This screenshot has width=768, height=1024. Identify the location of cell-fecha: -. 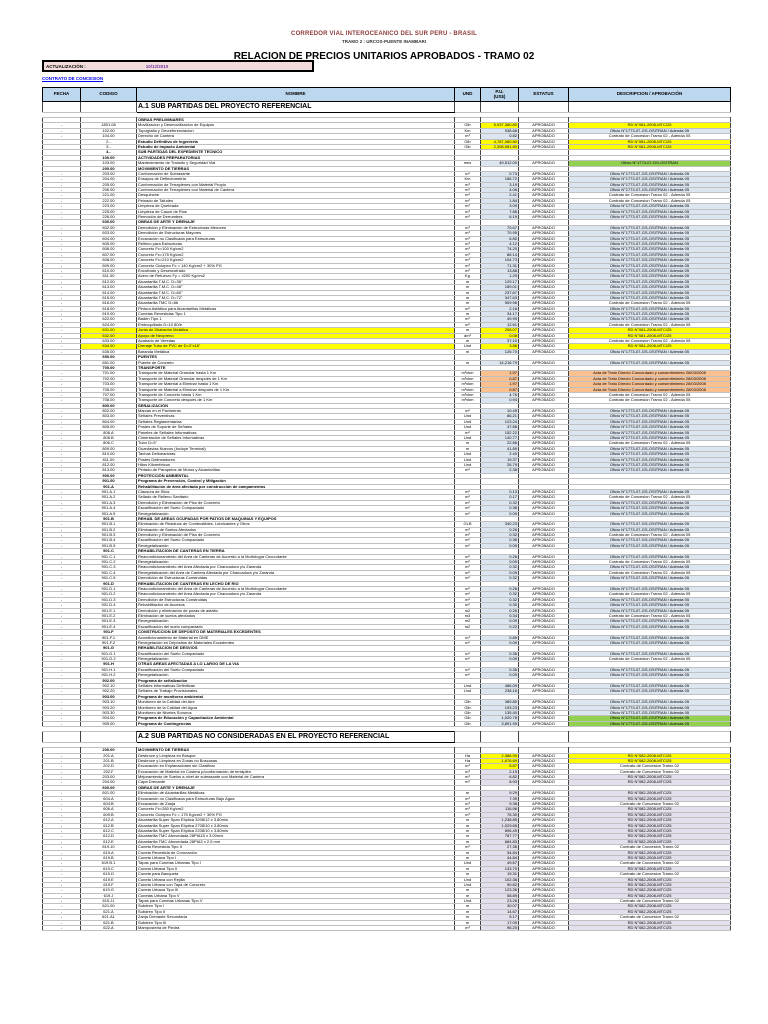
(61, 928).